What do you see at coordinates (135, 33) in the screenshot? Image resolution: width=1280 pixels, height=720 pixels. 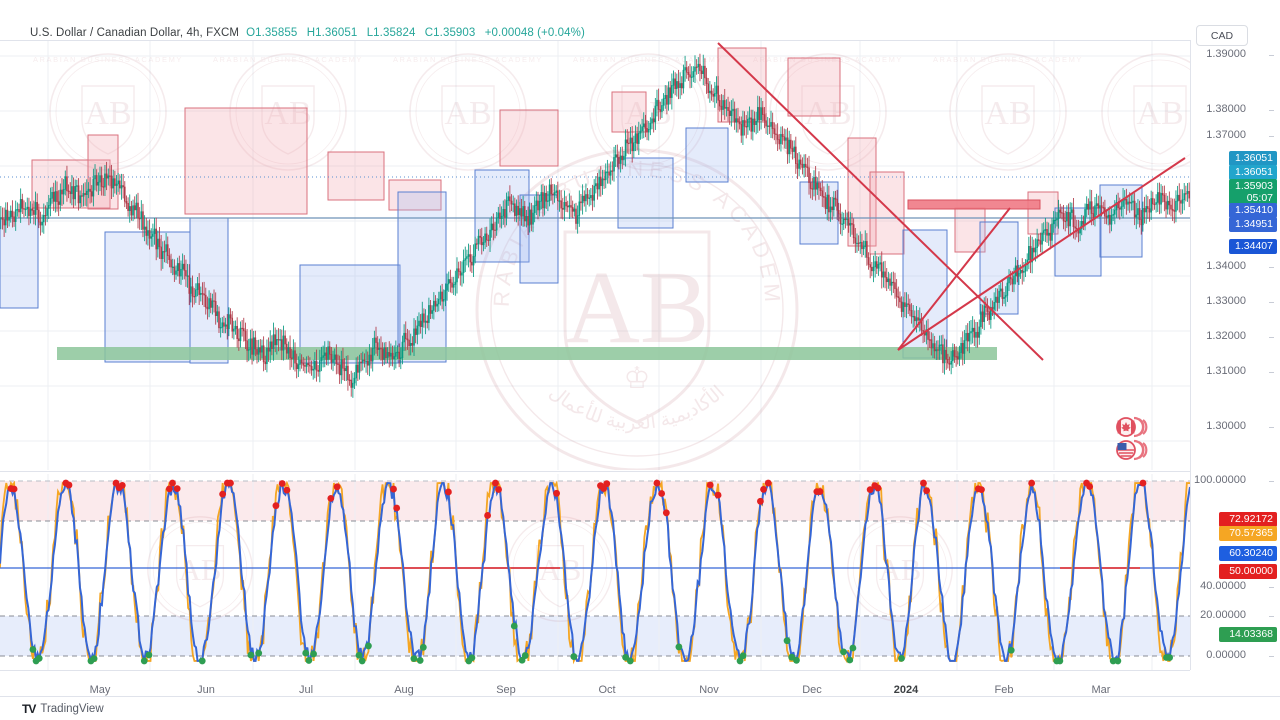 I see `symbol-label: U.S. Dollar / Canadian Dollar, 4h, FXCM` at bounding box center [135, 33].